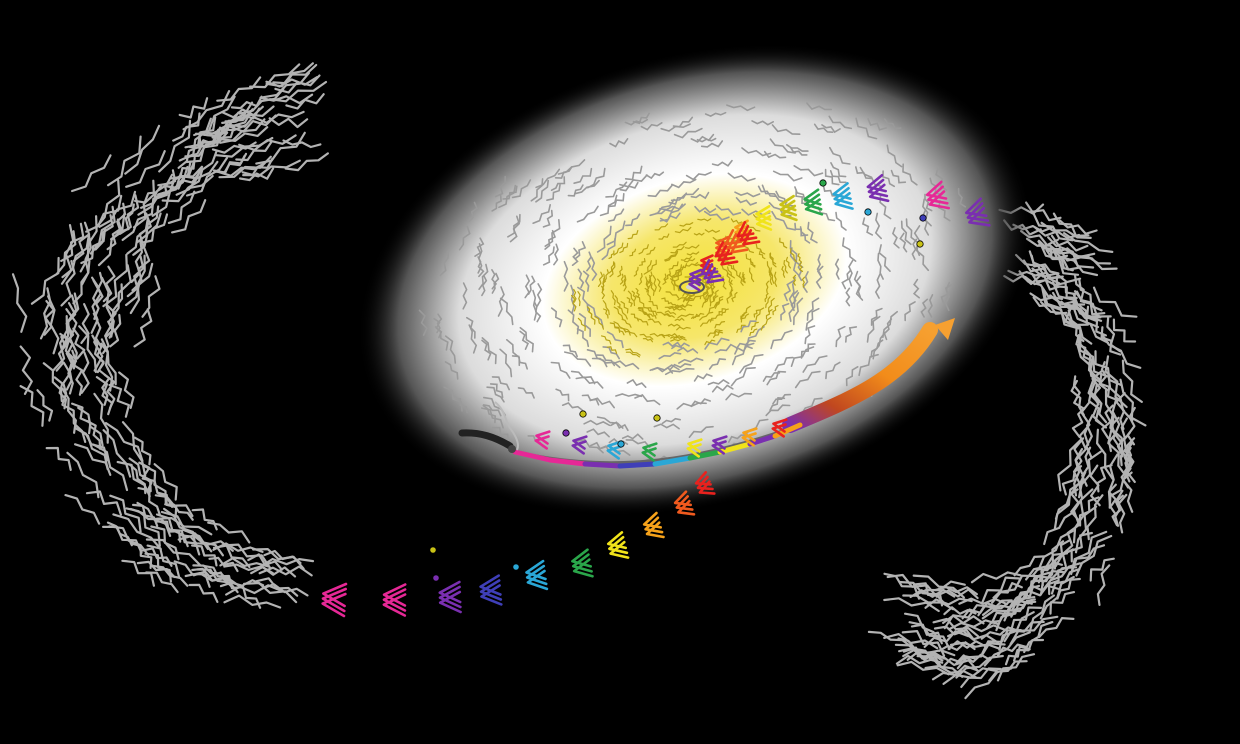 The image size is (1240, 744). What do you see at coordinates (839, 232) in the screenshot?
I see `upper-rainbow-chevron-trail` at bounding box center [839, 232].